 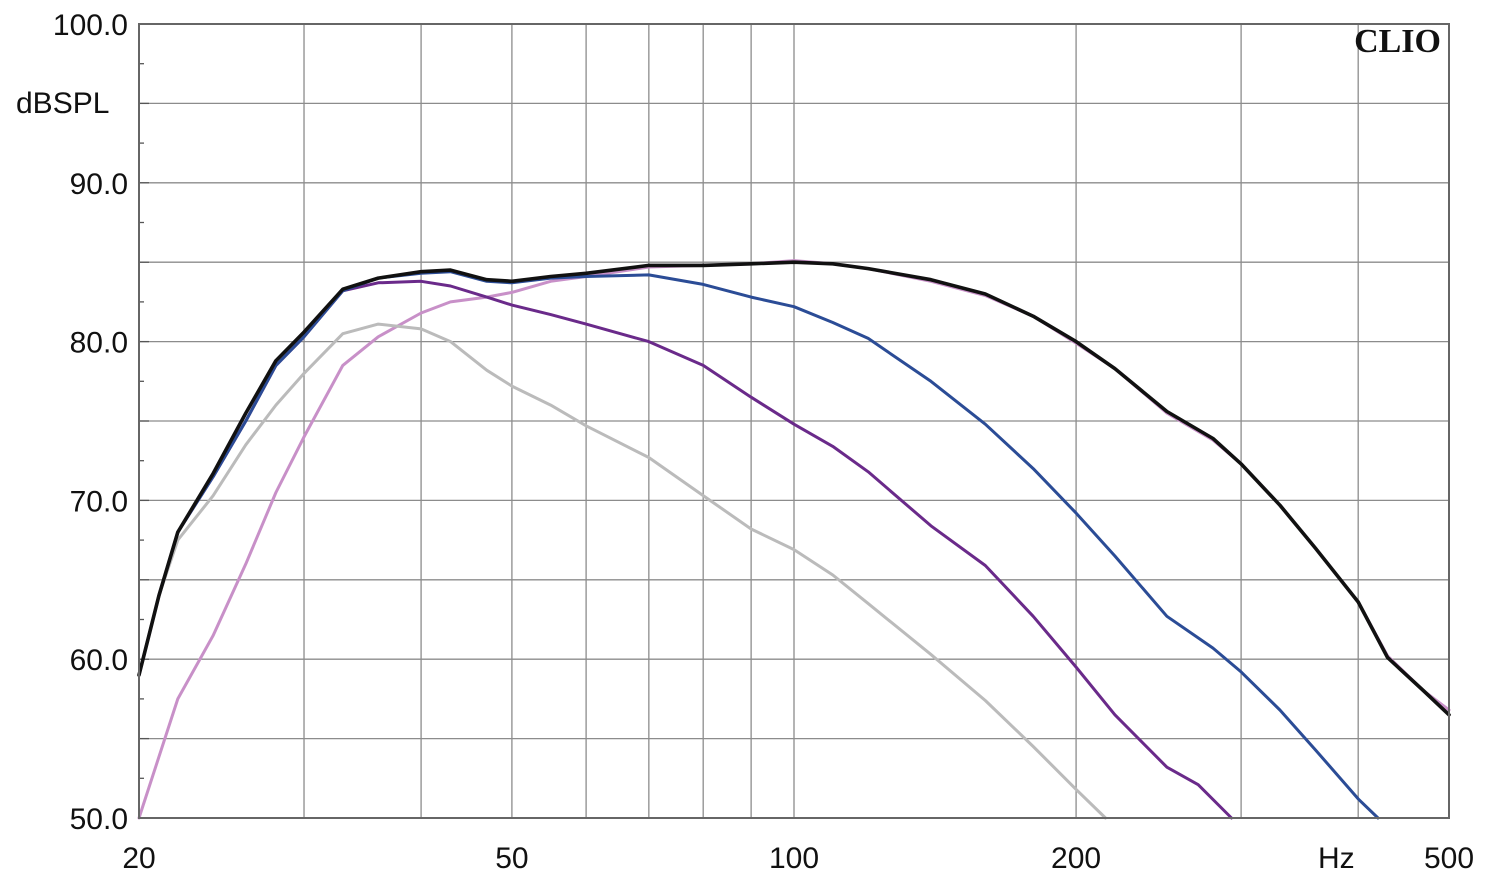 I want to click on clio-brand-label: CLIO, so click(x=1397, y=41).